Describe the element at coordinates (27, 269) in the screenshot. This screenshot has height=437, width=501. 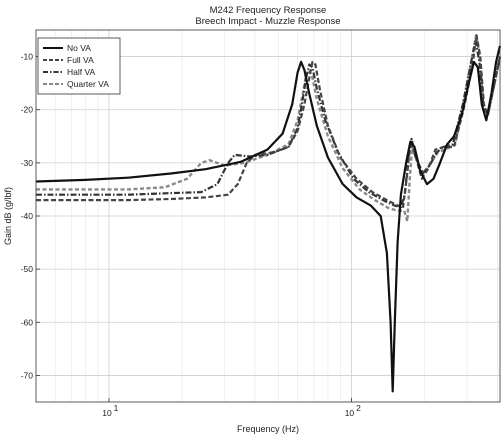
I see `y-tick-label: -50` at that location.